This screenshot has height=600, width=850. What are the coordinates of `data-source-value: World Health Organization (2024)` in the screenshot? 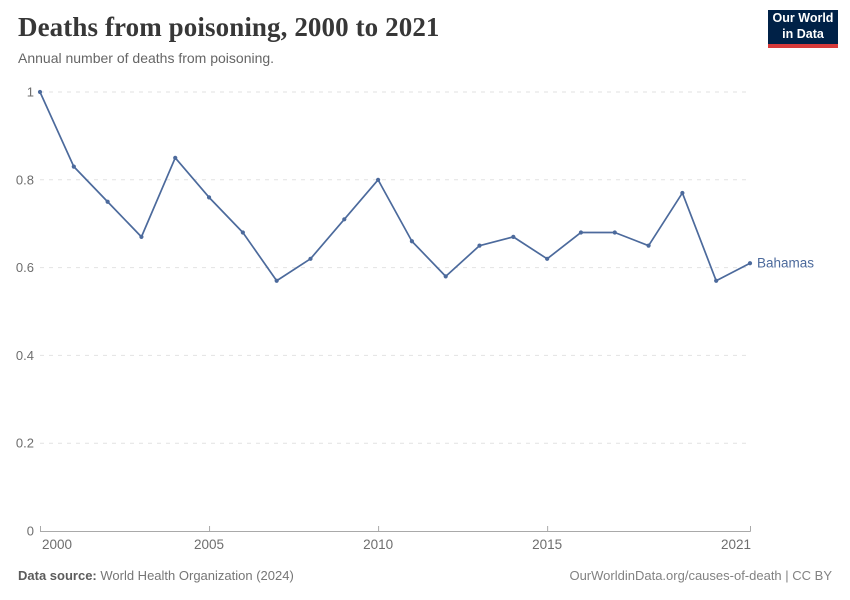 It's located at (195, 575).